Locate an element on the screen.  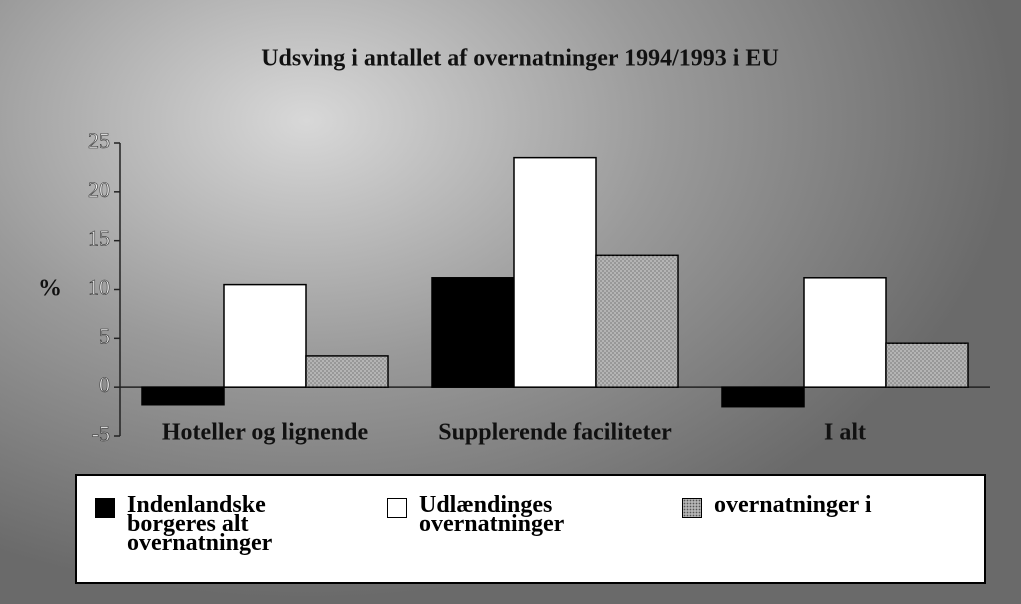
legend-item: Udlændinges overnatninger is located at coordinates (502, 514).